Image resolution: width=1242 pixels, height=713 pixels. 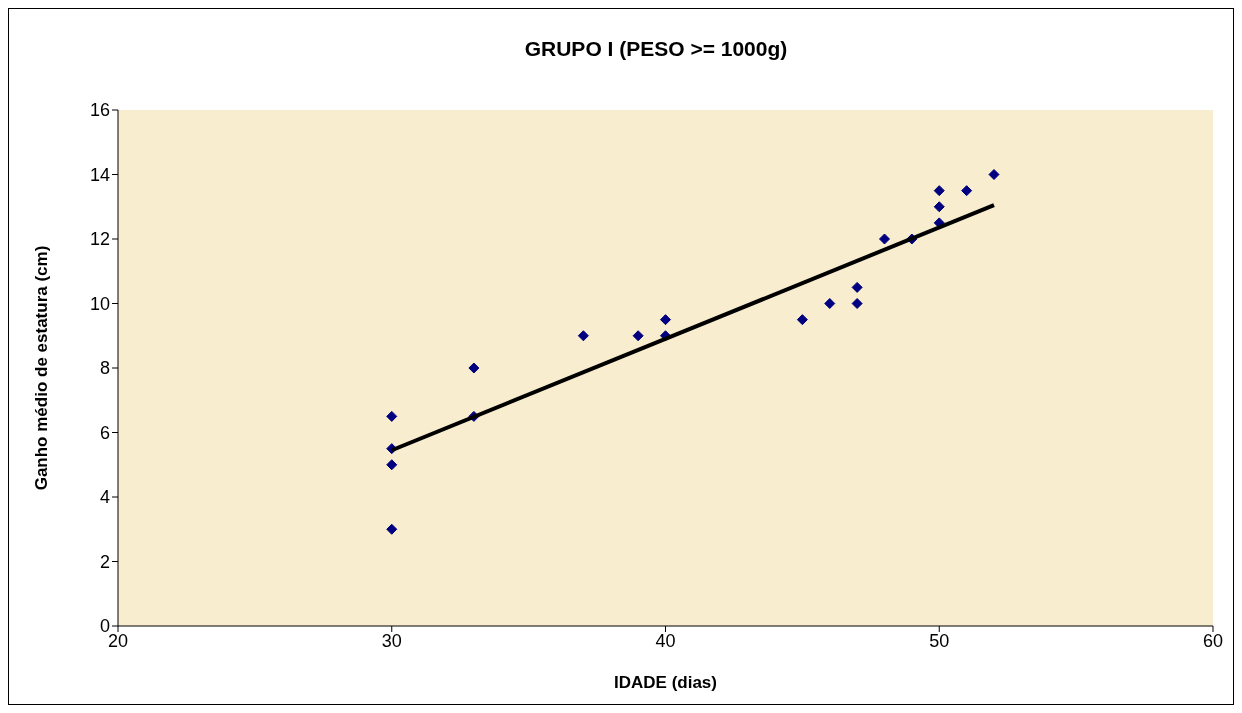 What do you see at coordinates (99, 110) in the screenshot?
I see `y-tick-label: 16` at bounding box center [99, 110].